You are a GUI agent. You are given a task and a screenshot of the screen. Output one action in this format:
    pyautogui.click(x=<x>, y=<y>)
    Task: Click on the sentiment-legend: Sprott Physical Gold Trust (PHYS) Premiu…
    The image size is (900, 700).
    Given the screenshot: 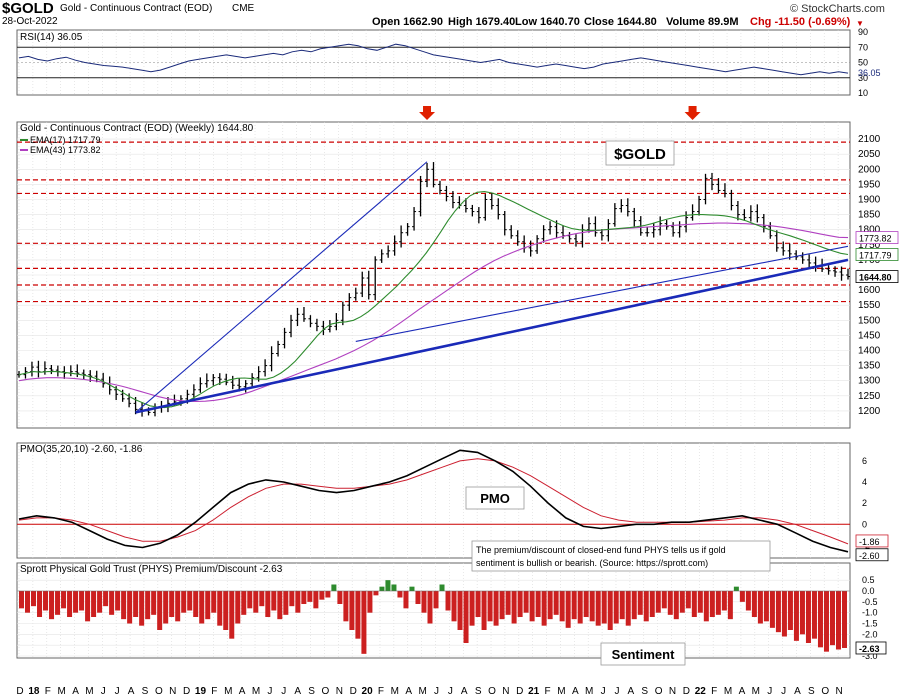 What is the action you would take?
    pyautogui.click(x=151, y=569)
    